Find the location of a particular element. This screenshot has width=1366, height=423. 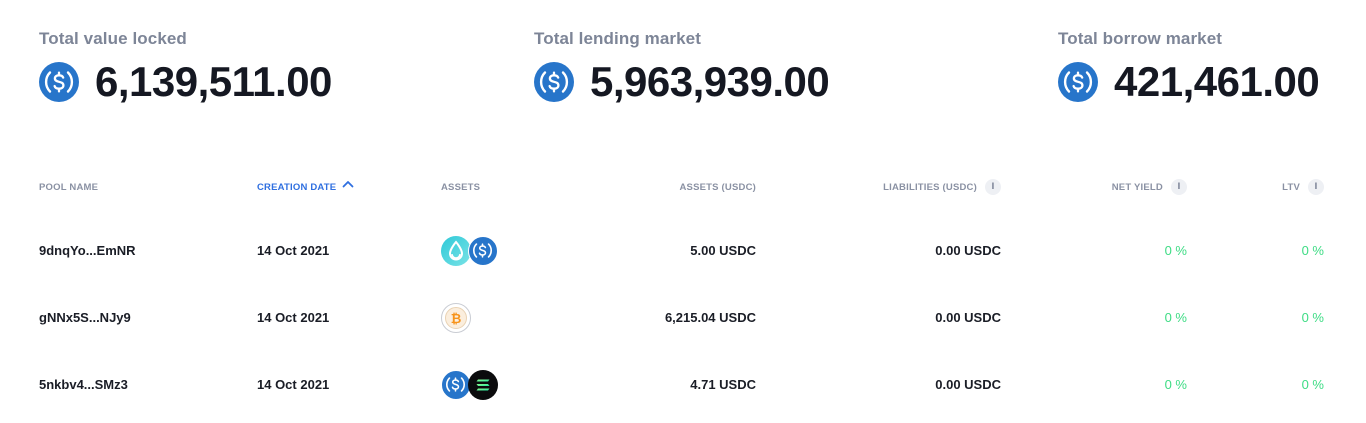

column-header-assets-usdc: ASSETS (USDC) is located at coordinates (656, 188).